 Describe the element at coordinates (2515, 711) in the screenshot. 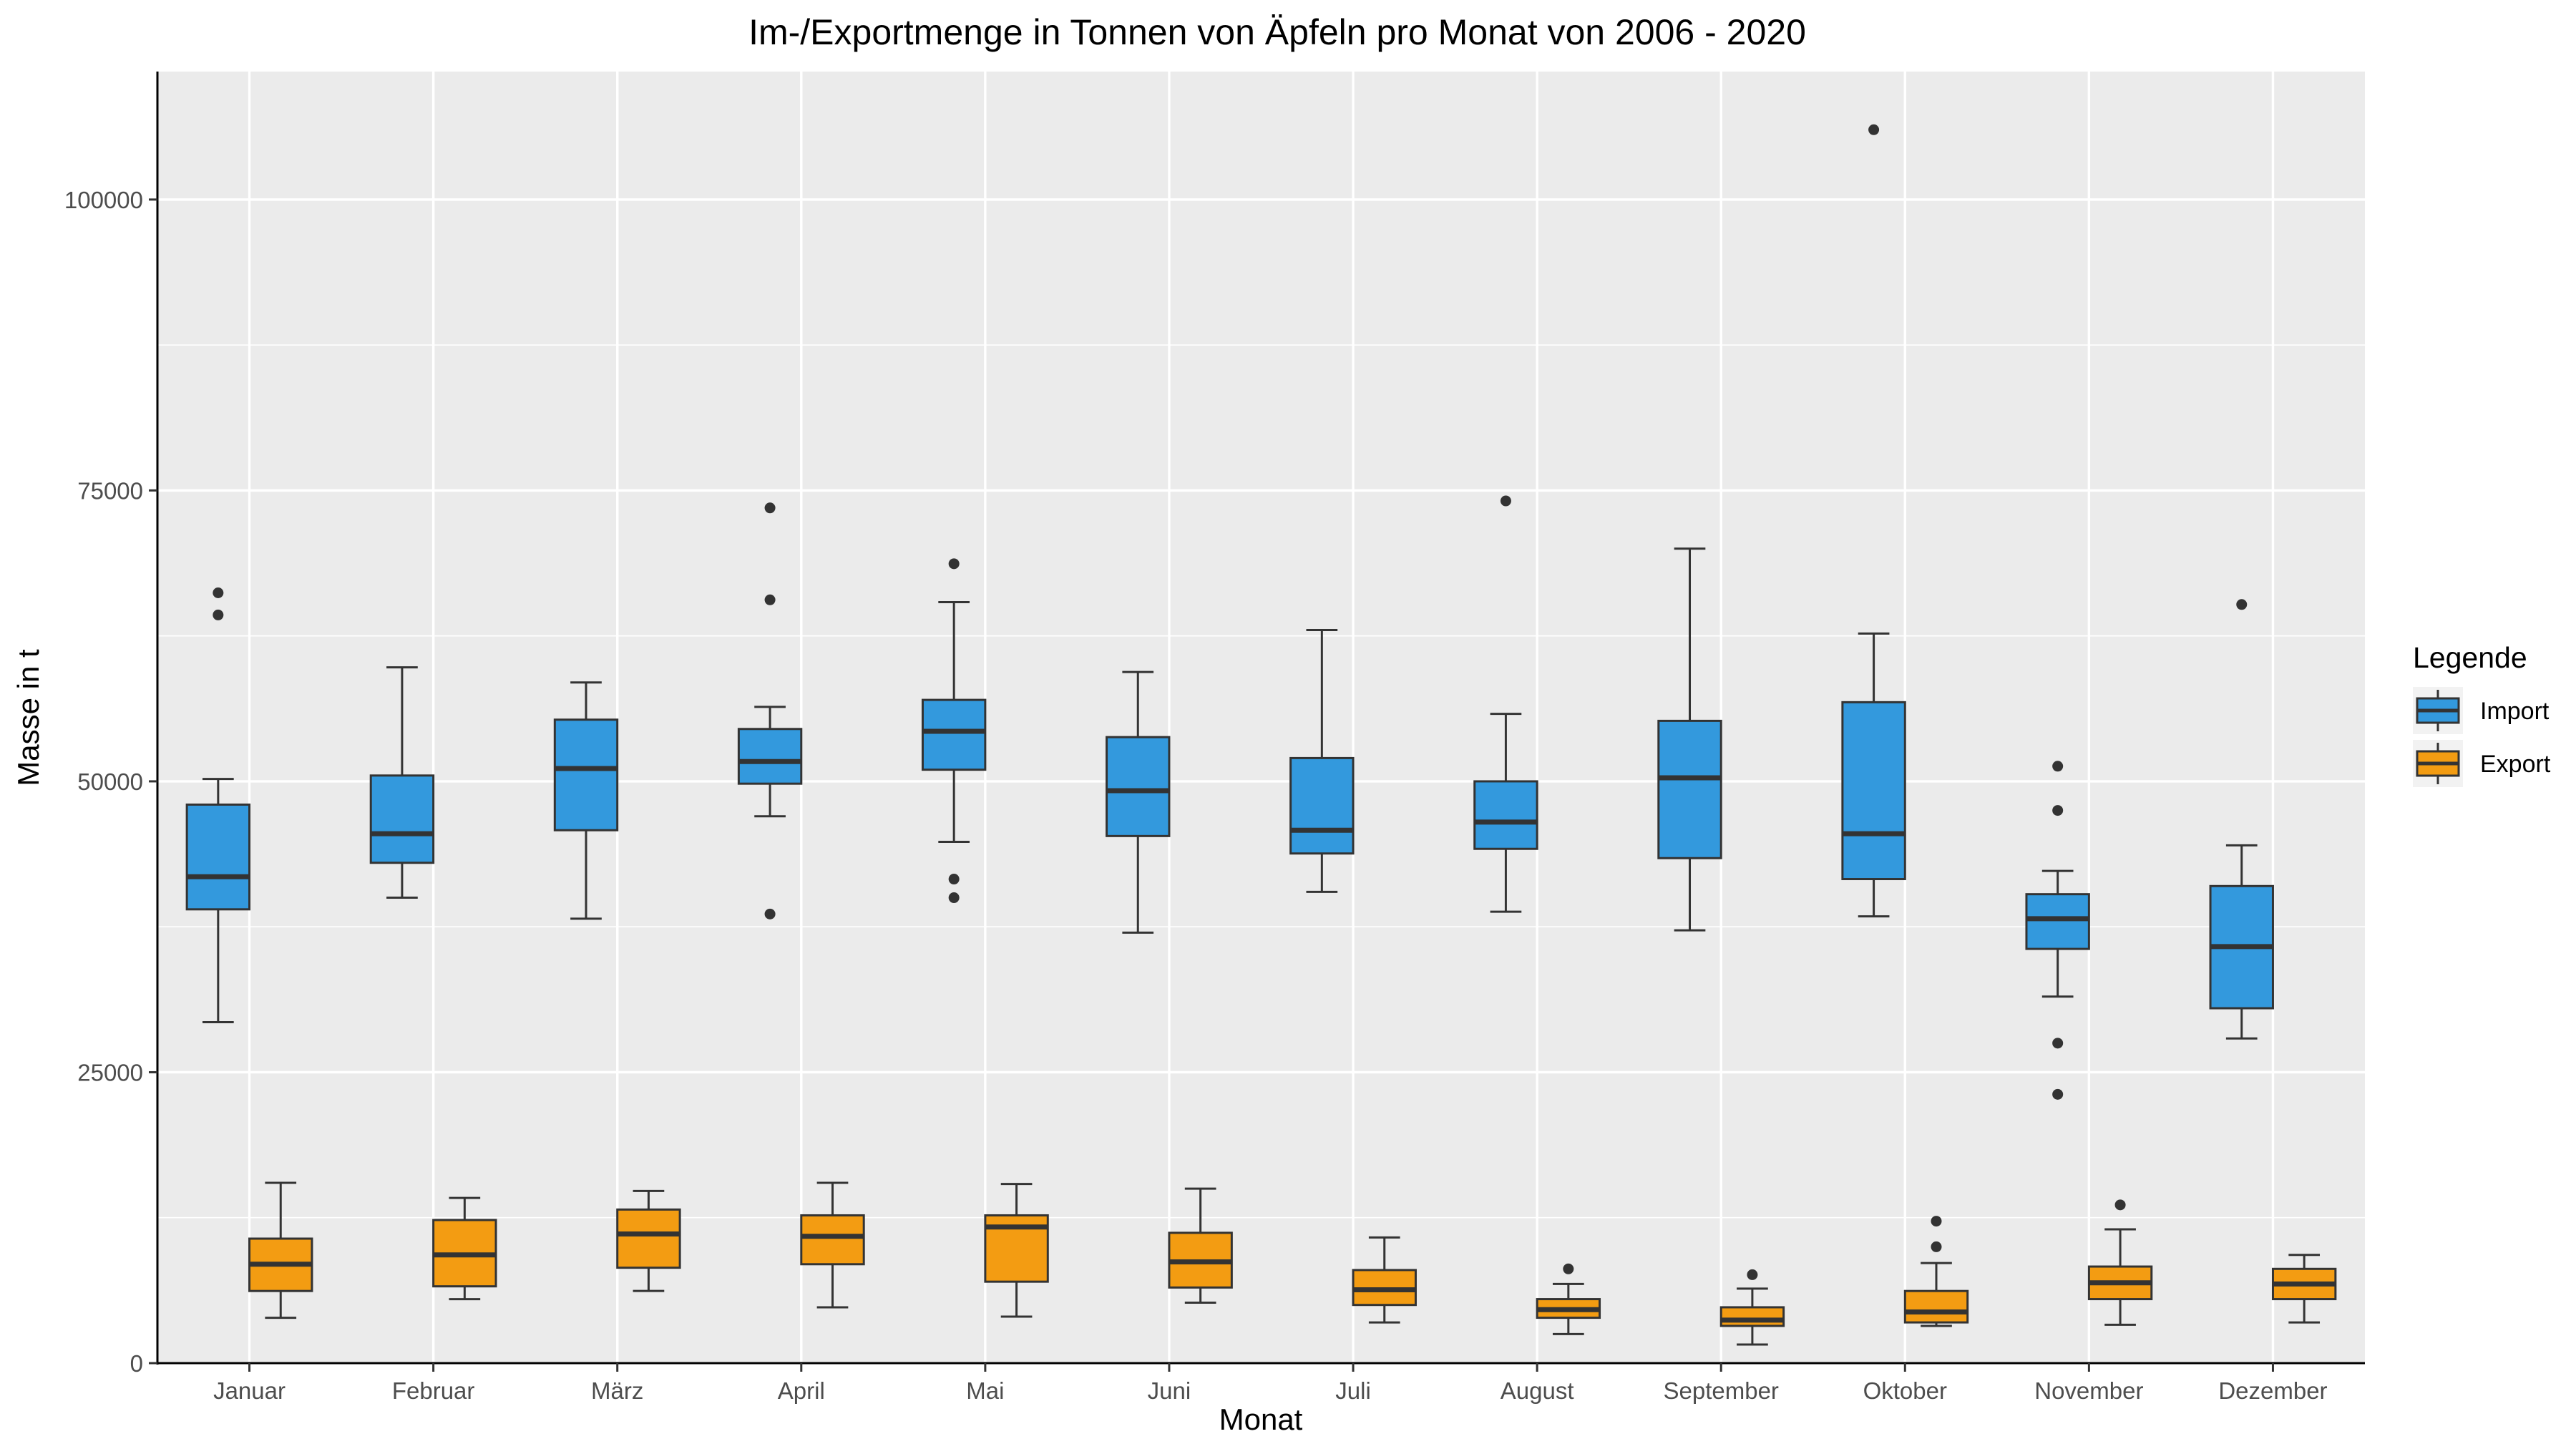

I see `legend-label: Import` at that location.